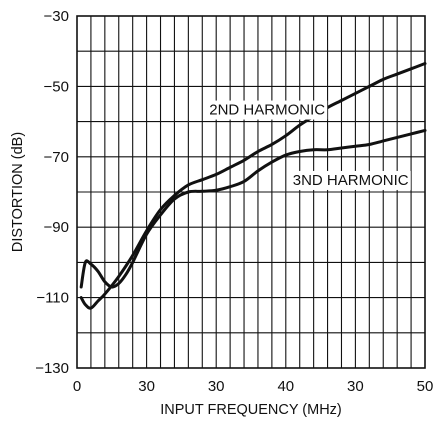  What do you see at coordinates (309, 145) in the screenshot?
I see `series-annotations: 2ND HARMONIC 3ND HARMONIC` at bounding box center [309, 145].